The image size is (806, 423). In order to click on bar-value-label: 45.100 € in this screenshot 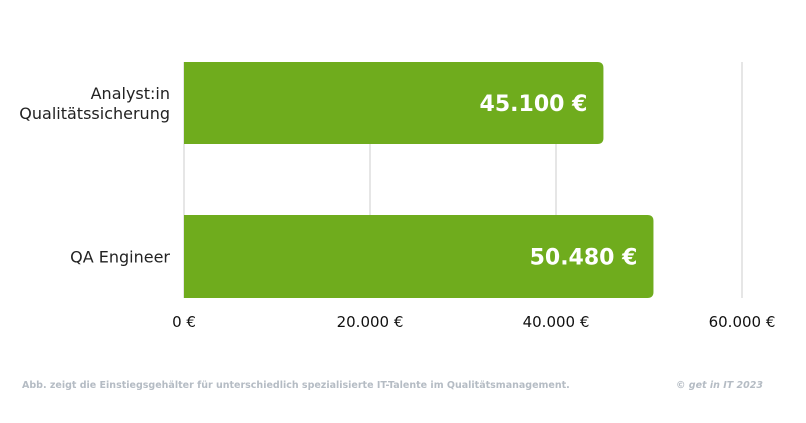, I will do `click(534, 104)`.